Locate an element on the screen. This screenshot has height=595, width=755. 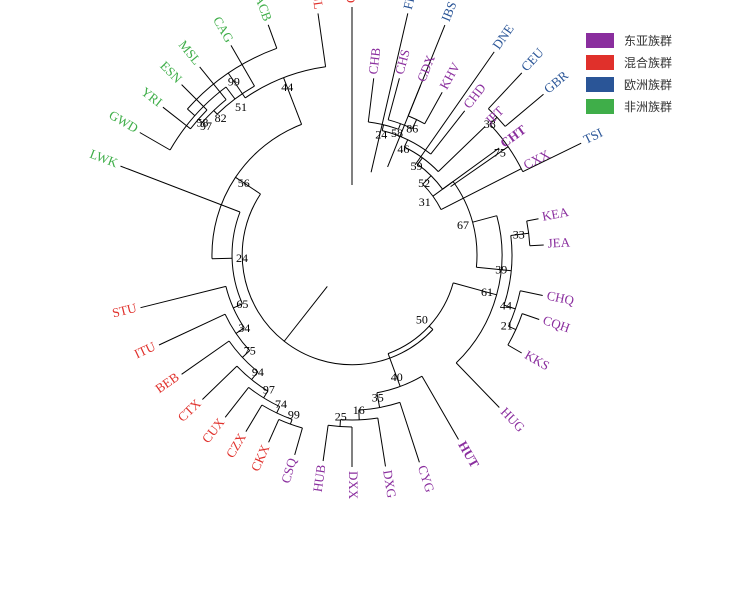
leaf-label-hug: HUG is located at coordinates (513, 419).